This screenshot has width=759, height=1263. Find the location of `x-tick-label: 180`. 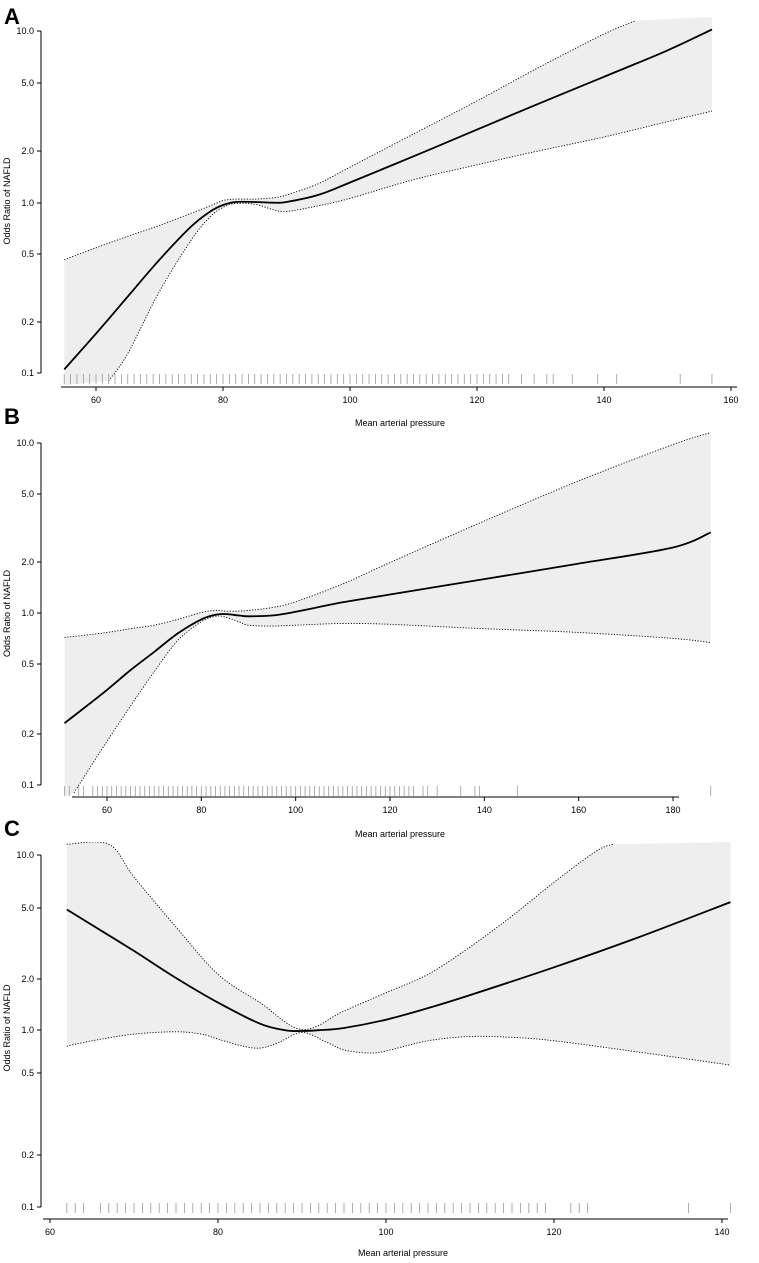

x-tick-label: 180 is located at coordinates (672, 810).